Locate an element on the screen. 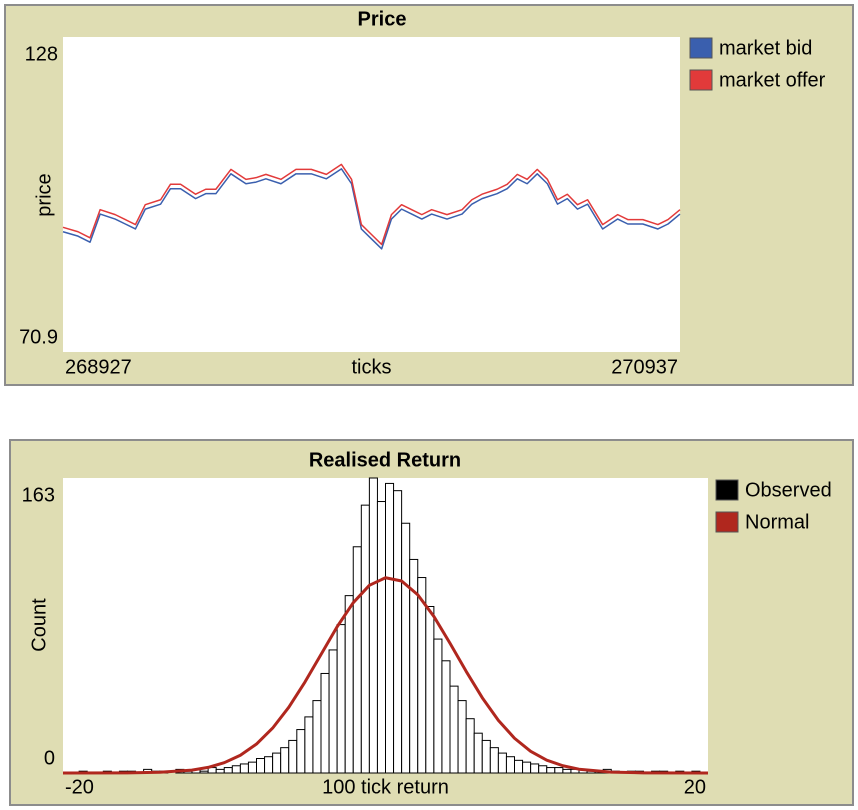 This screenshot has height=810, width=858. x-axis-label: ticks is located at coordinates (372, 367).